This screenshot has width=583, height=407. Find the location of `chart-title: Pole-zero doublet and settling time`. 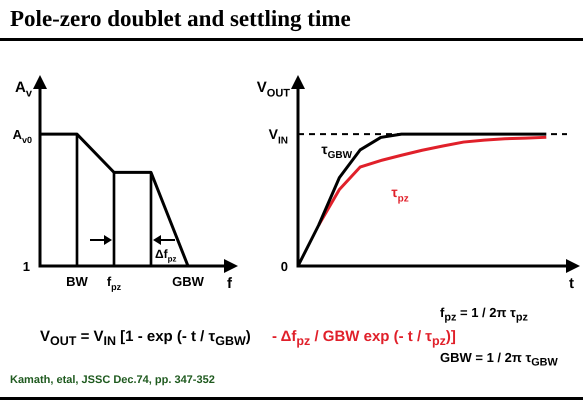

chart-title: Pole-zero doublet and settling time is located at coordinates (180, 19).